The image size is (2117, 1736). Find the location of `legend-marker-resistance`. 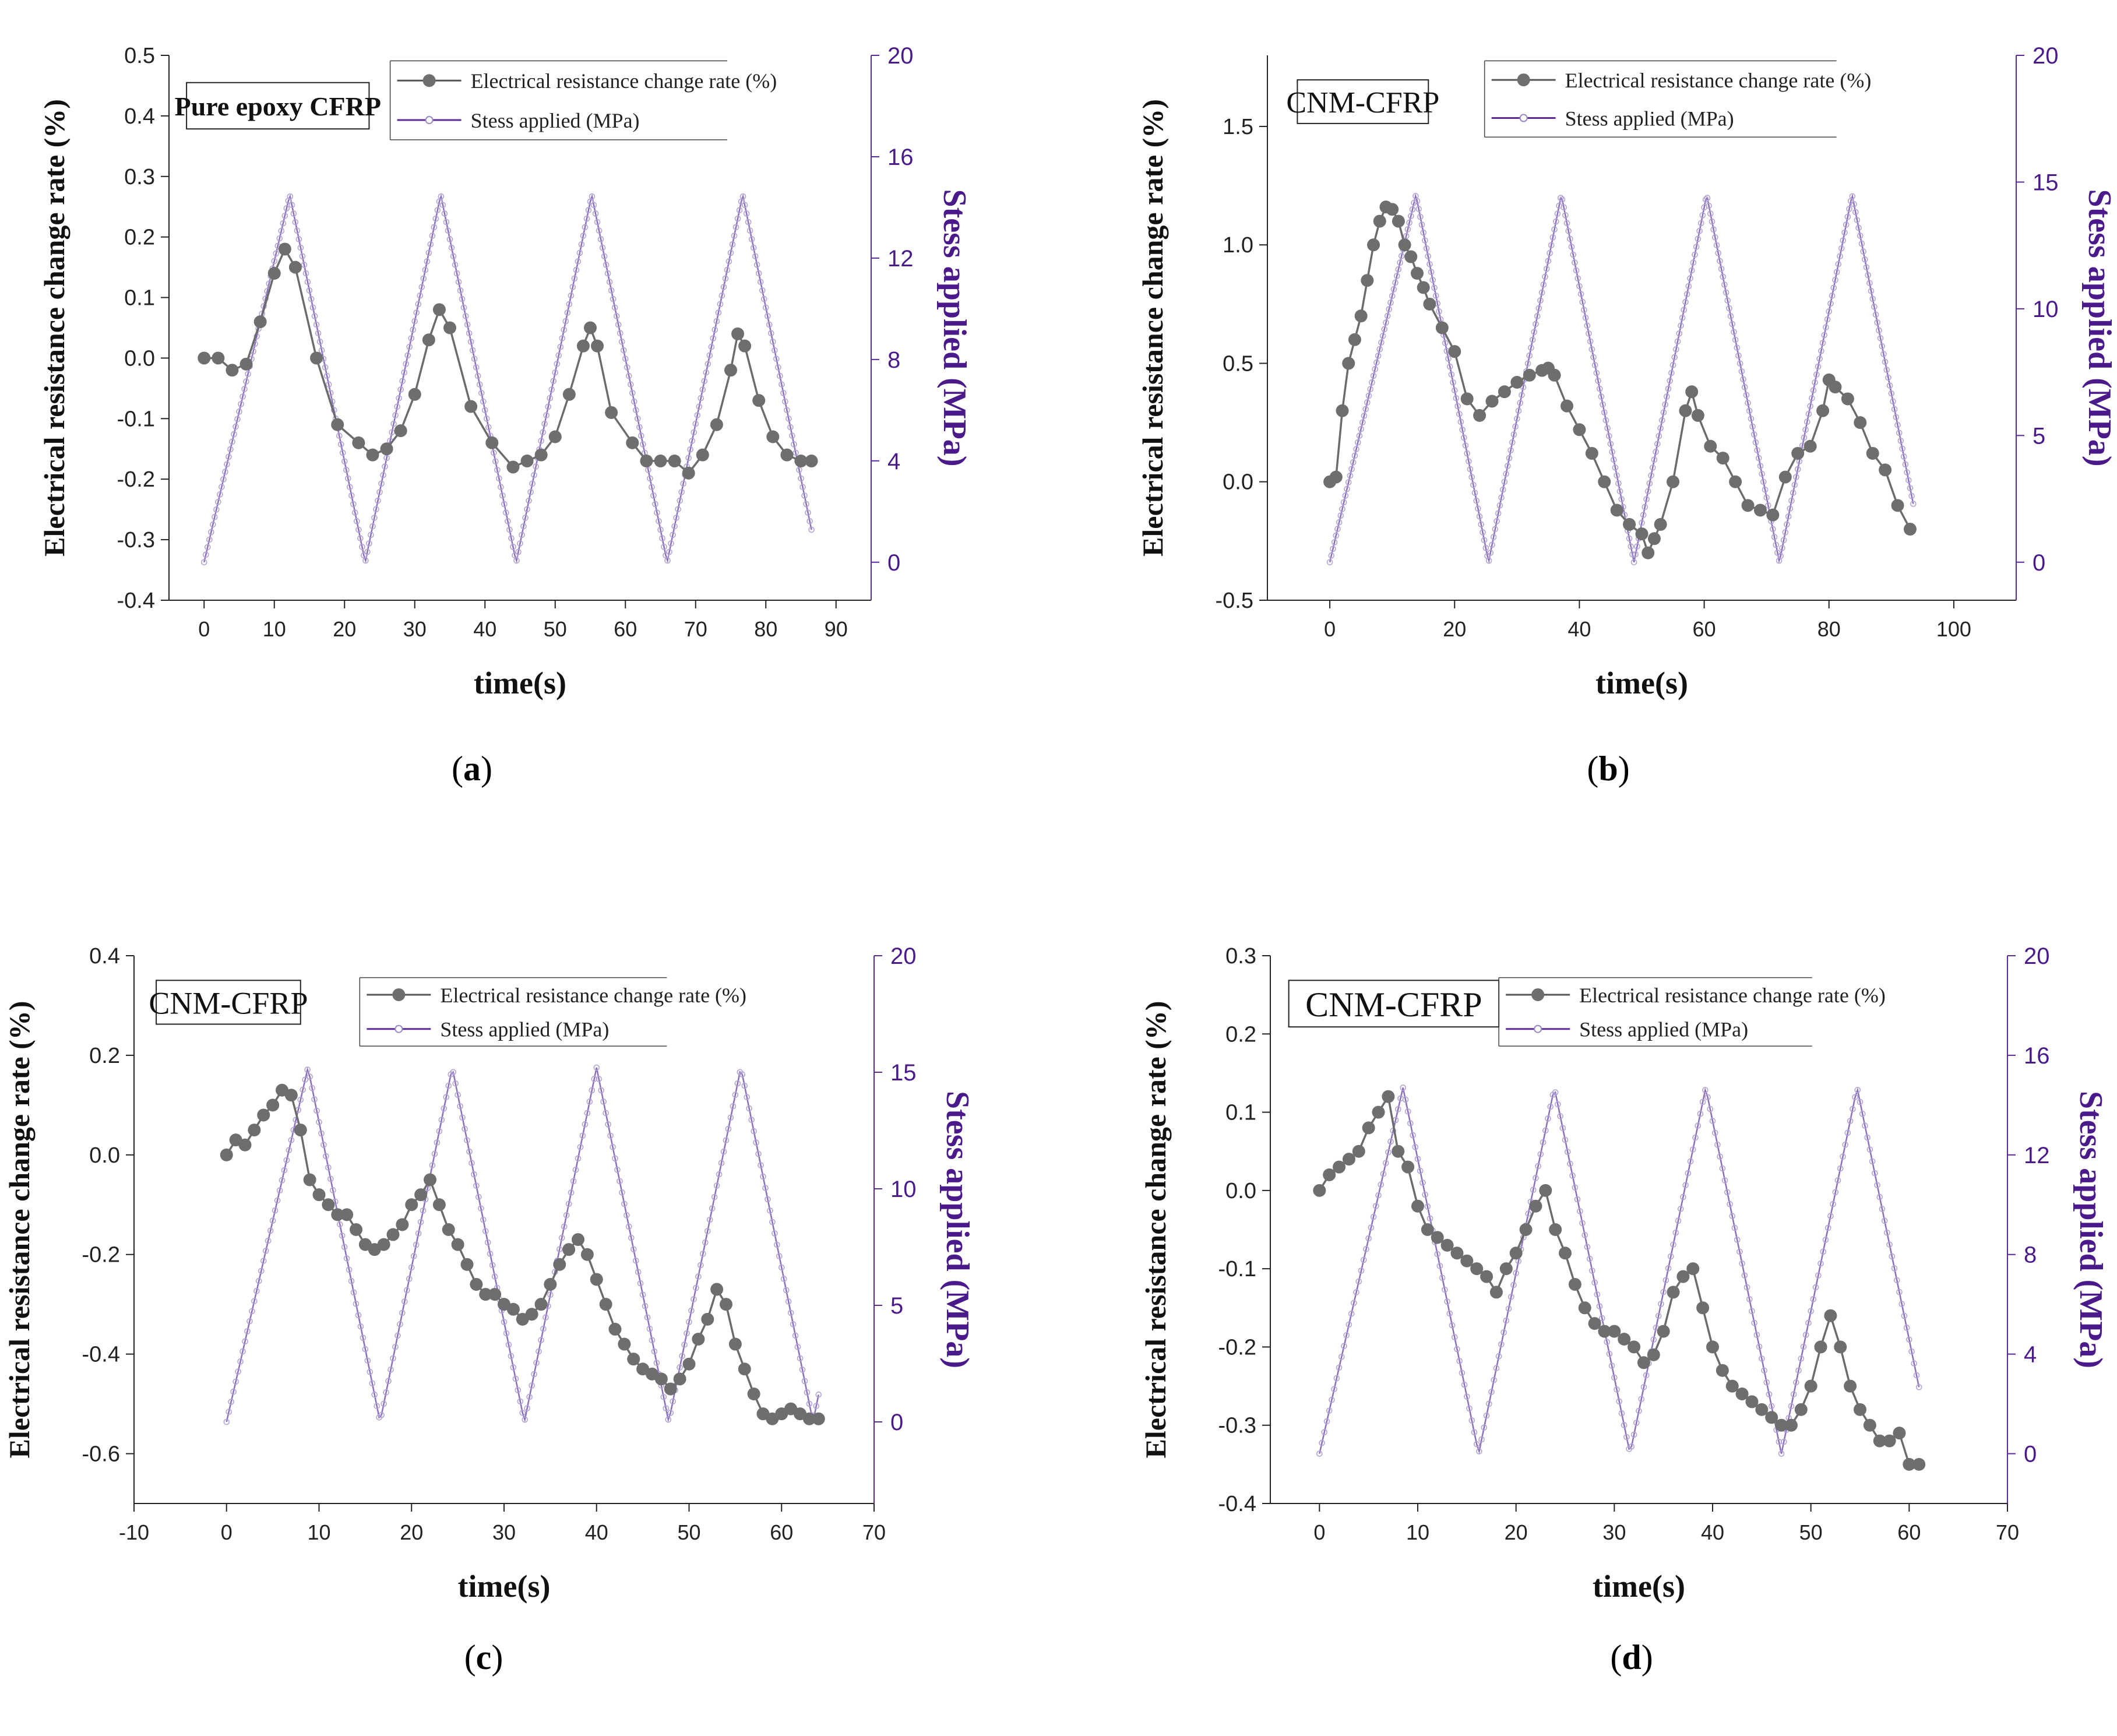

legend-marker-resistance is located at coordinates (1523, 80).